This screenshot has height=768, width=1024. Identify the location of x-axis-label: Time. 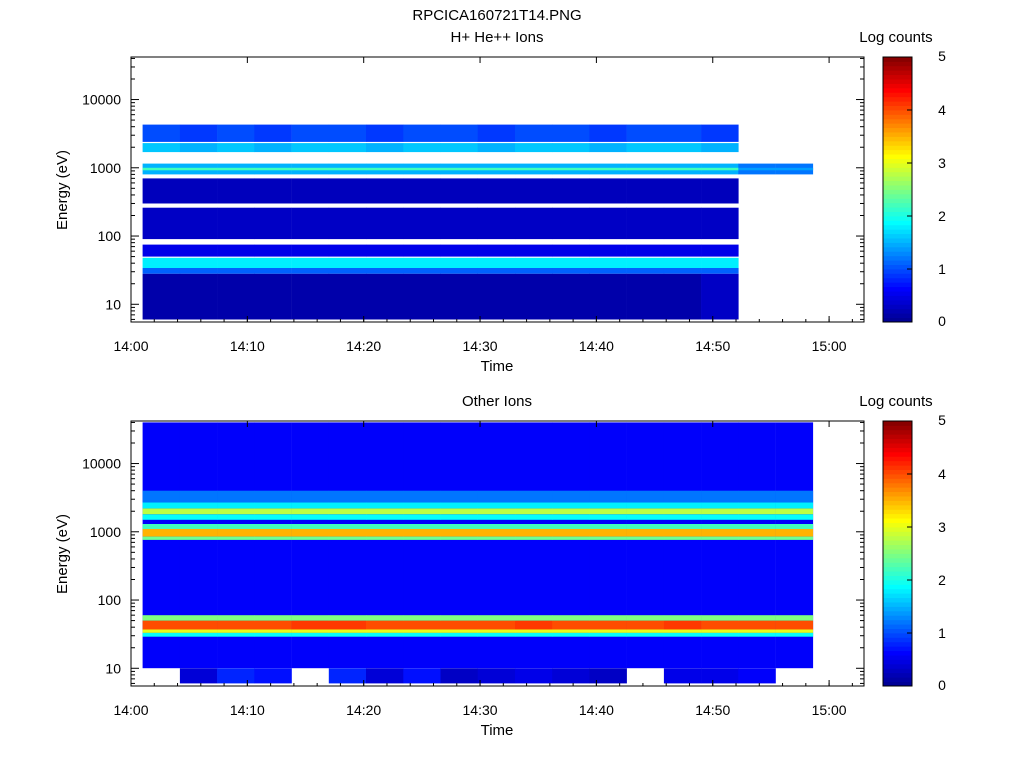
(497, 366).